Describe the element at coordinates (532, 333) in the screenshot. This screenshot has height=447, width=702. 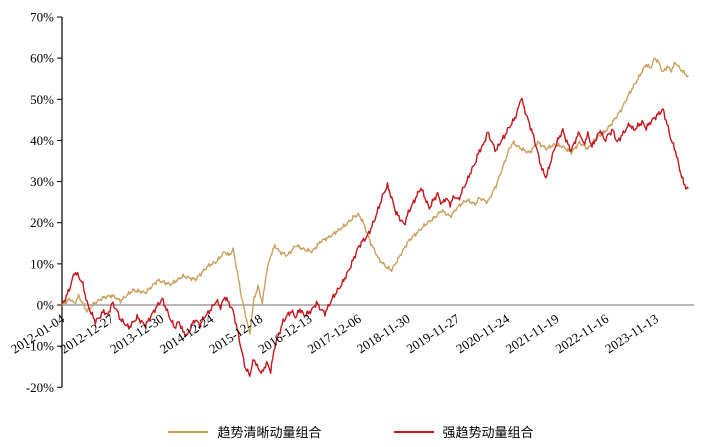
I see `x-axis-label: 2021-11-19` at that location.